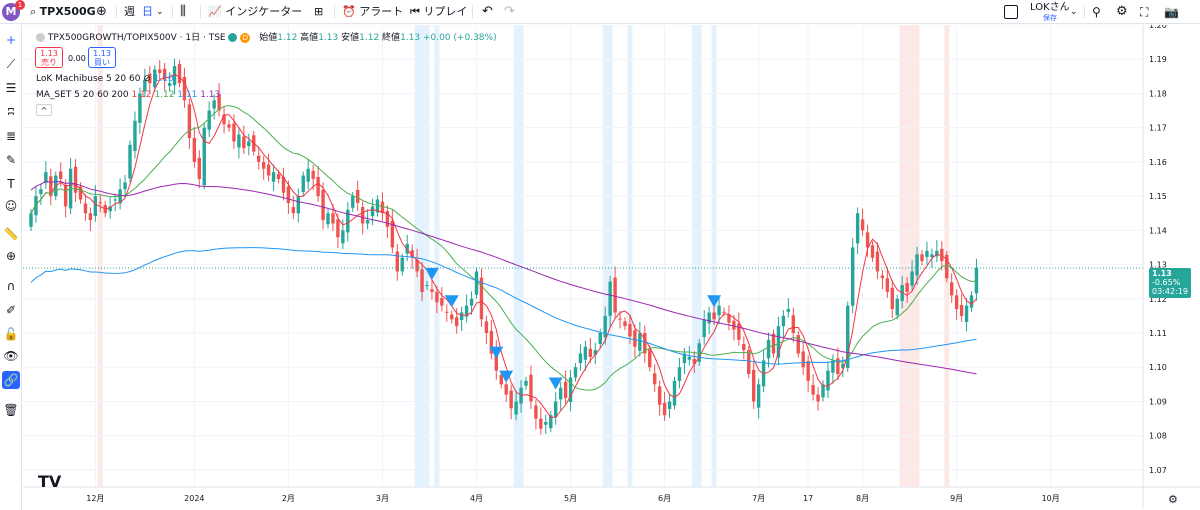 The height and width of the screenshot is (510, 1200). I want to click on ohlc-high-label: 高値, so click(309, 38).